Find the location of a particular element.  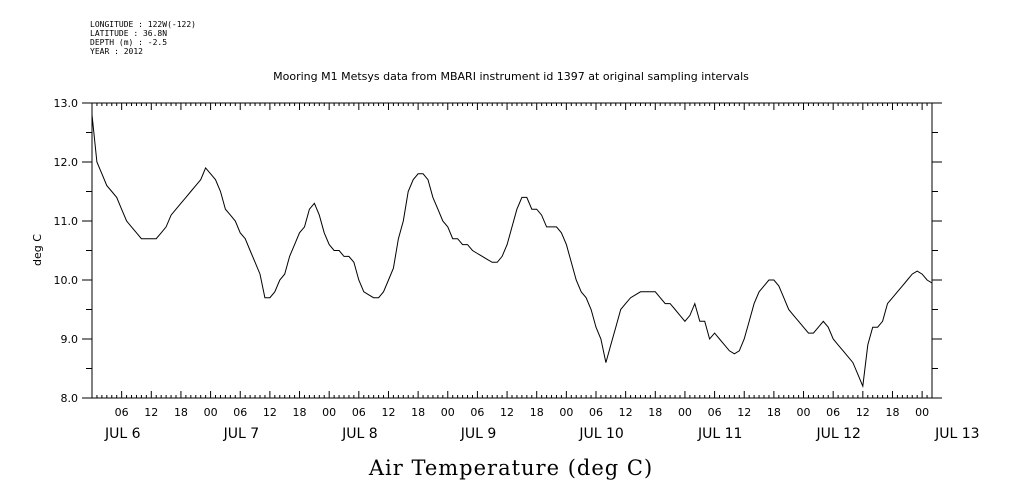

y-tick-label: 13.0 is located at coordinates (66, 103).